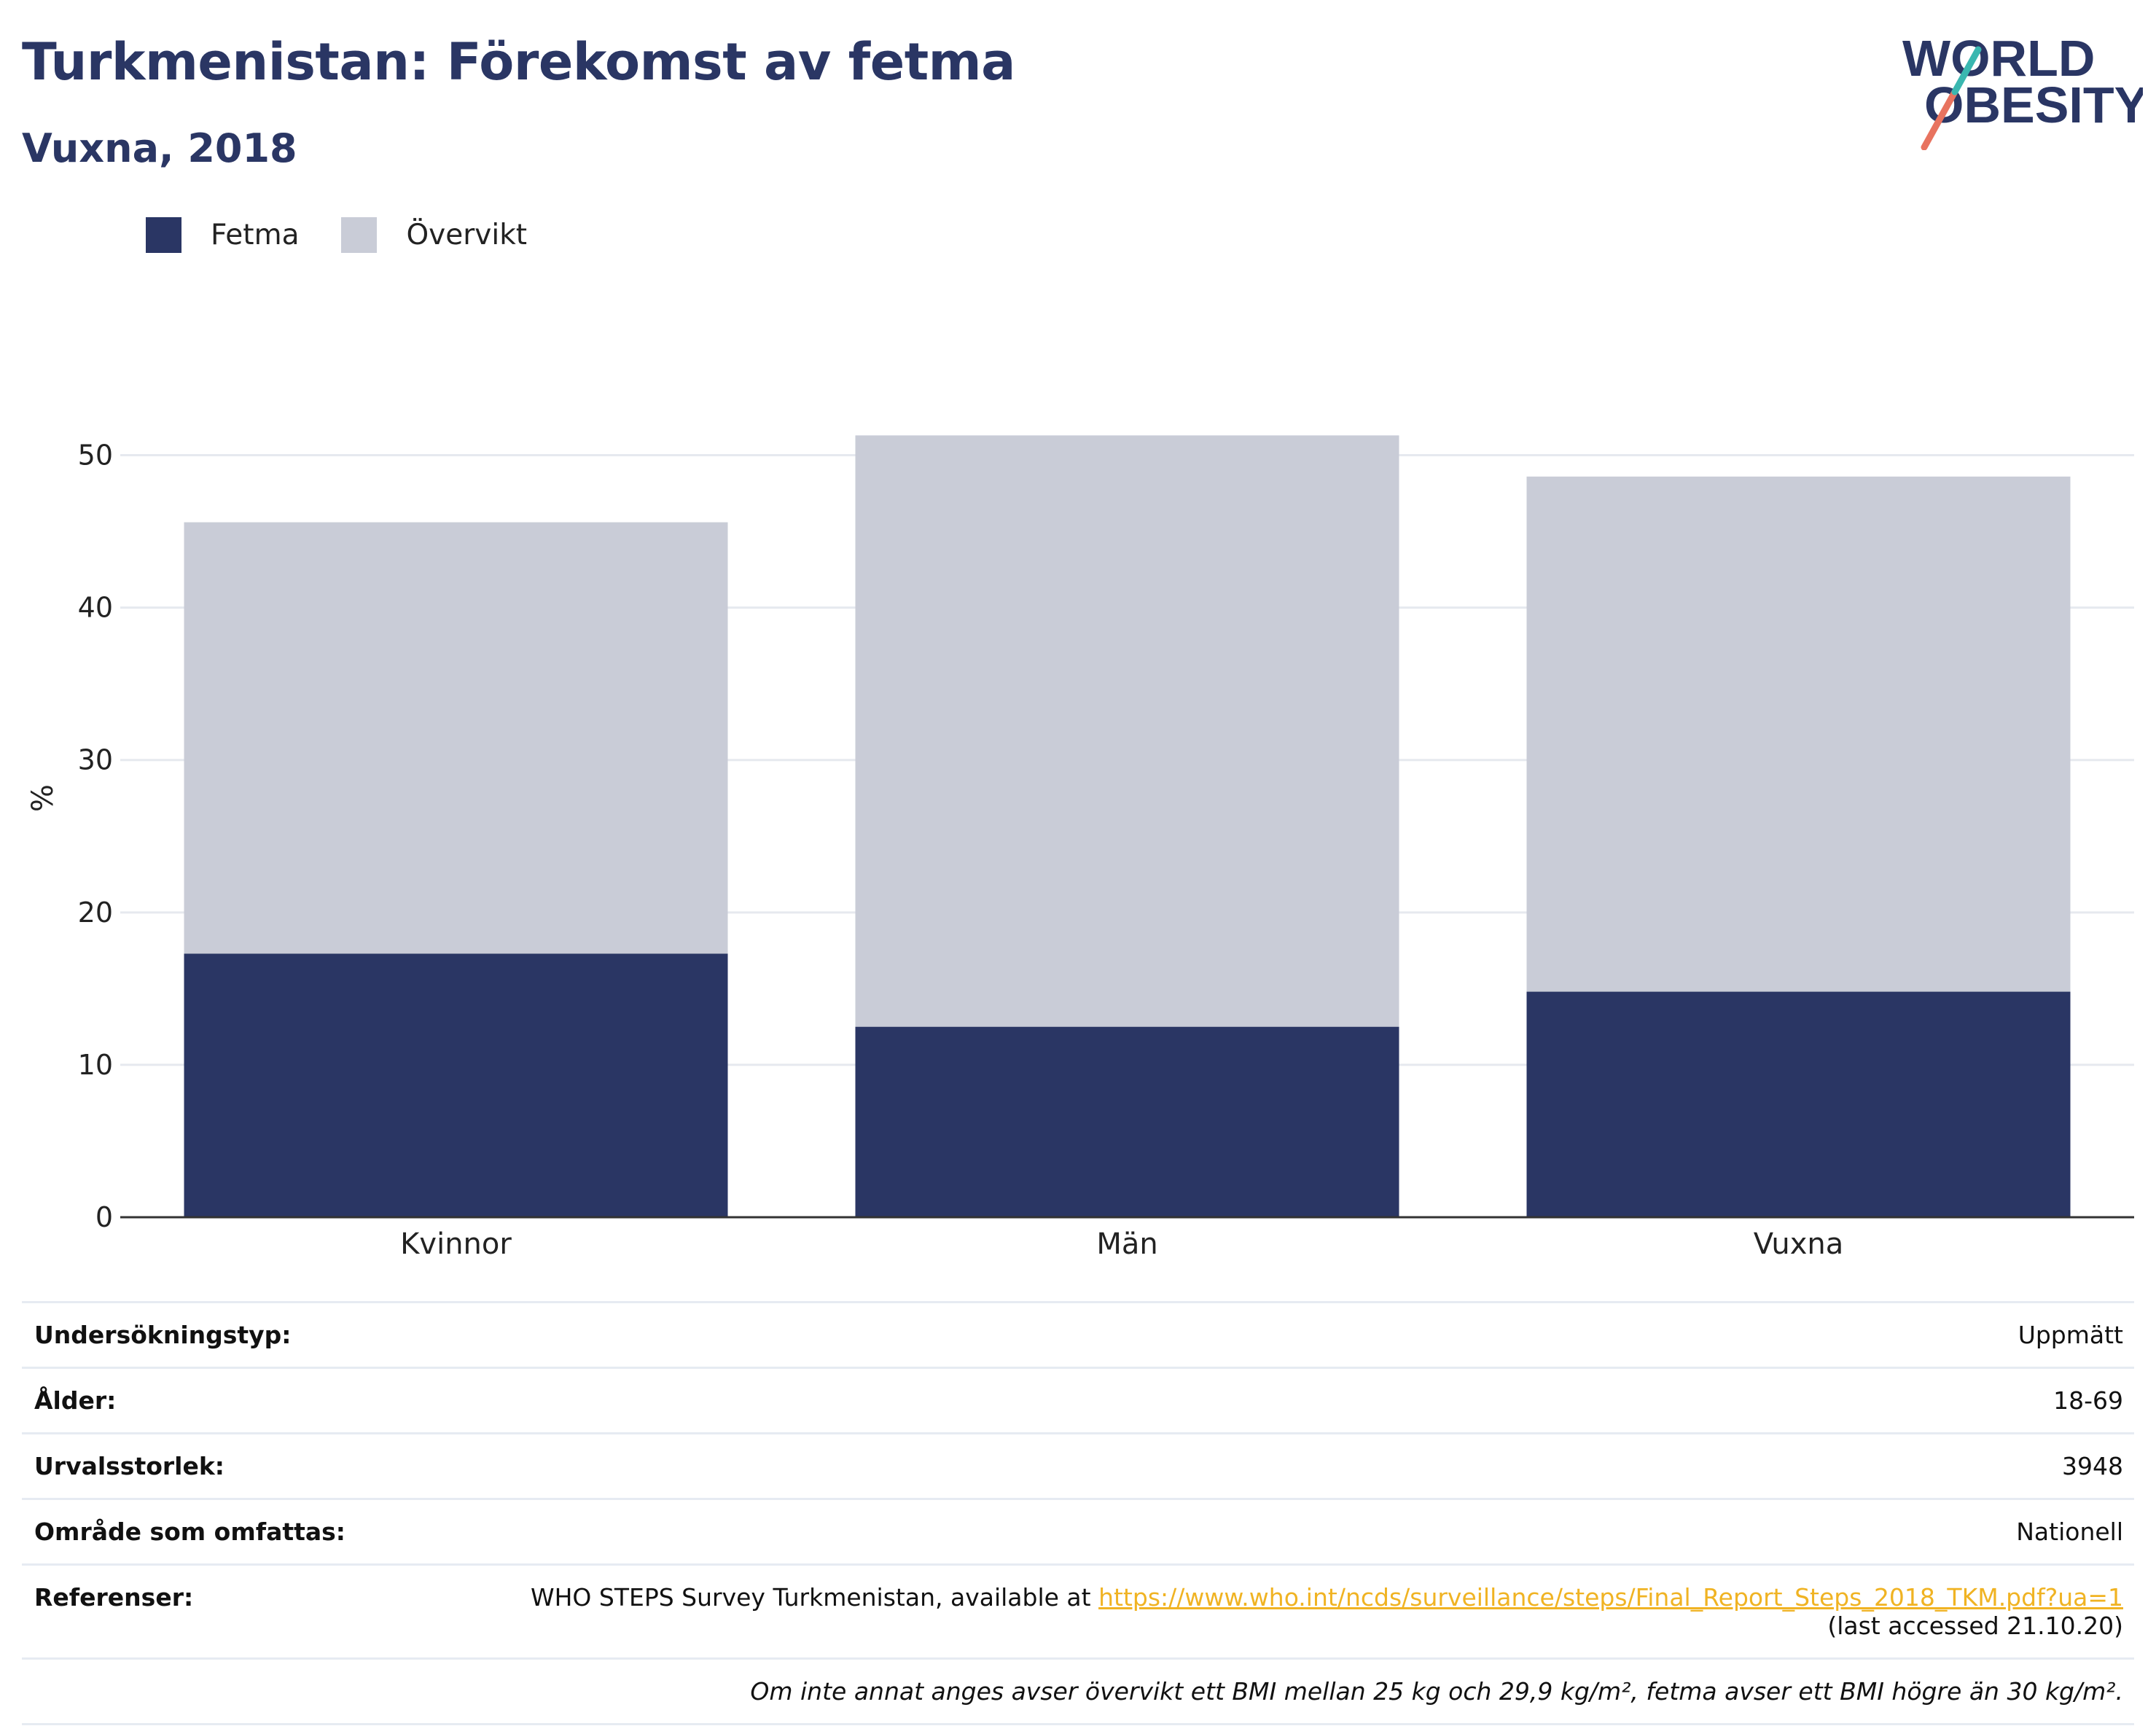  I want to click on legend-item-overvikt: Övervikt, so click(434, 235).